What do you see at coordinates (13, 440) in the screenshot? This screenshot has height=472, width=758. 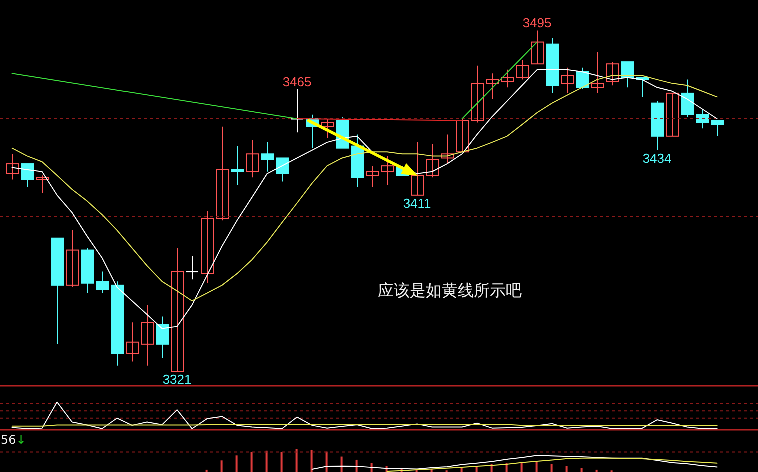 I see `text: 56↓` at bounding box center [13, 440].